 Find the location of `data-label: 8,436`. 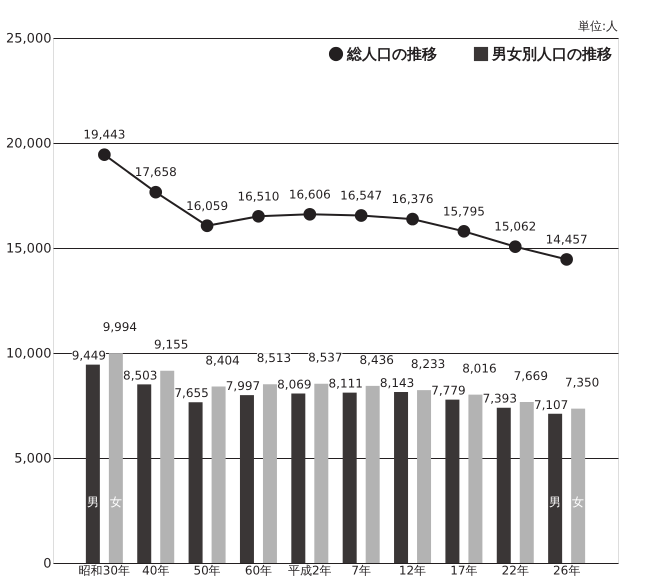

data-label: 8,436 is located at coordinates (377, 359).